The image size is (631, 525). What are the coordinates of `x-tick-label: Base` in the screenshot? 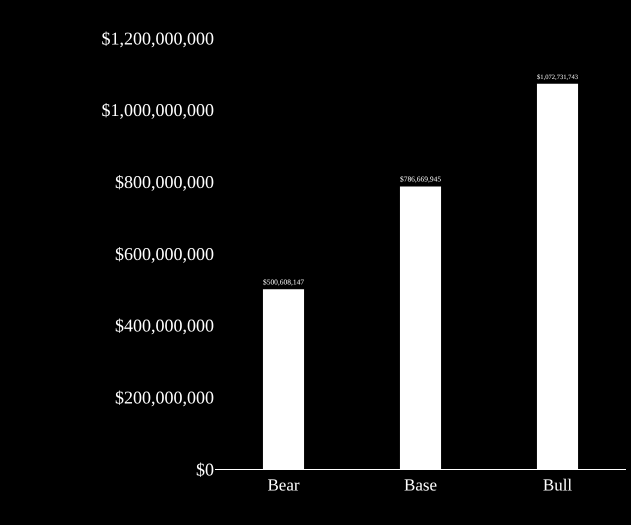 It's located at (421, 484).